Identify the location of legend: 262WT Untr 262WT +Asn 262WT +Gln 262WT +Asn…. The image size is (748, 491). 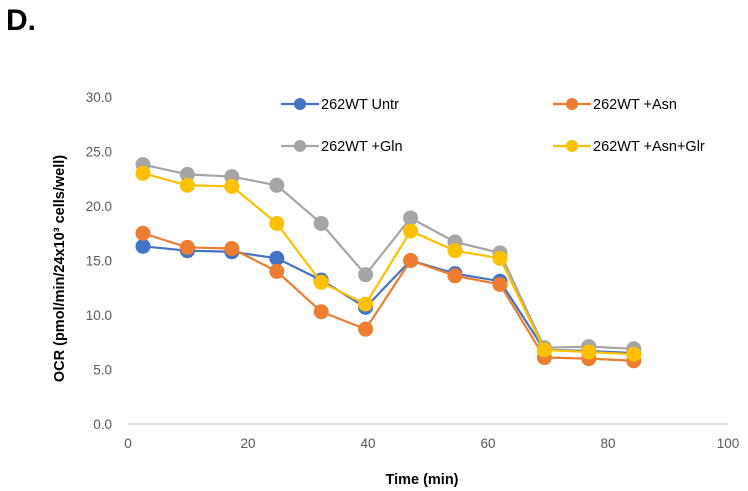
(493, 126).